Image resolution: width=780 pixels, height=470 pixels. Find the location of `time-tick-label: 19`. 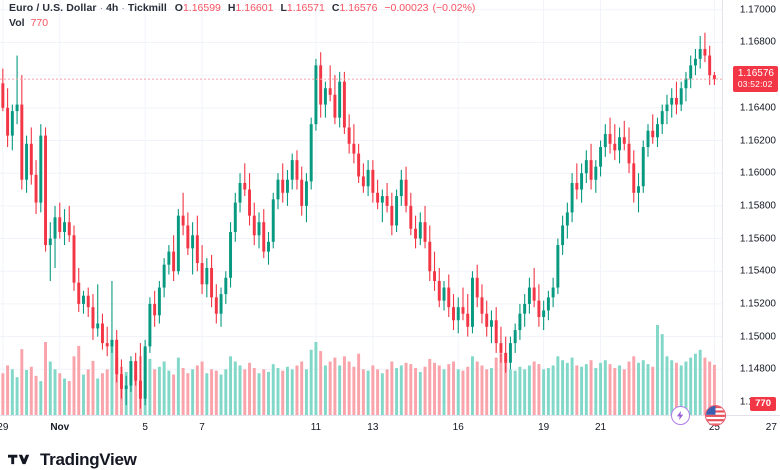

time-tick-label: 19 is located at coordinates (544, 427).